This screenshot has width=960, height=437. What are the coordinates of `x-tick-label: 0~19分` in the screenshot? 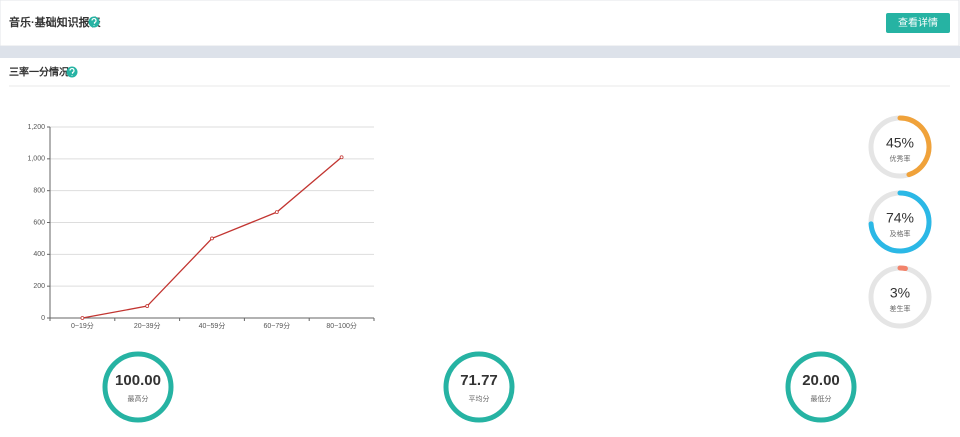 It's located at (82, 325).